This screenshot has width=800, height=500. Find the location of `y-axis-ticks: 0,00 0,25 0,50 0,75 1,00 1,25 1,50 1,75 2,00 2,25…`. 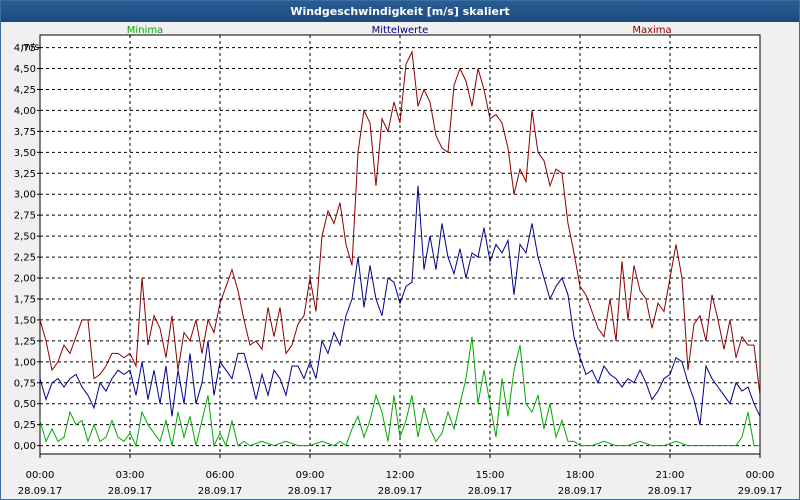

y-axis-ticks: 0,00 0,25 0,50 0,75 1,00 1,25 1,50 1,75 2,00 2,25… is located at coordinates (27, 247).